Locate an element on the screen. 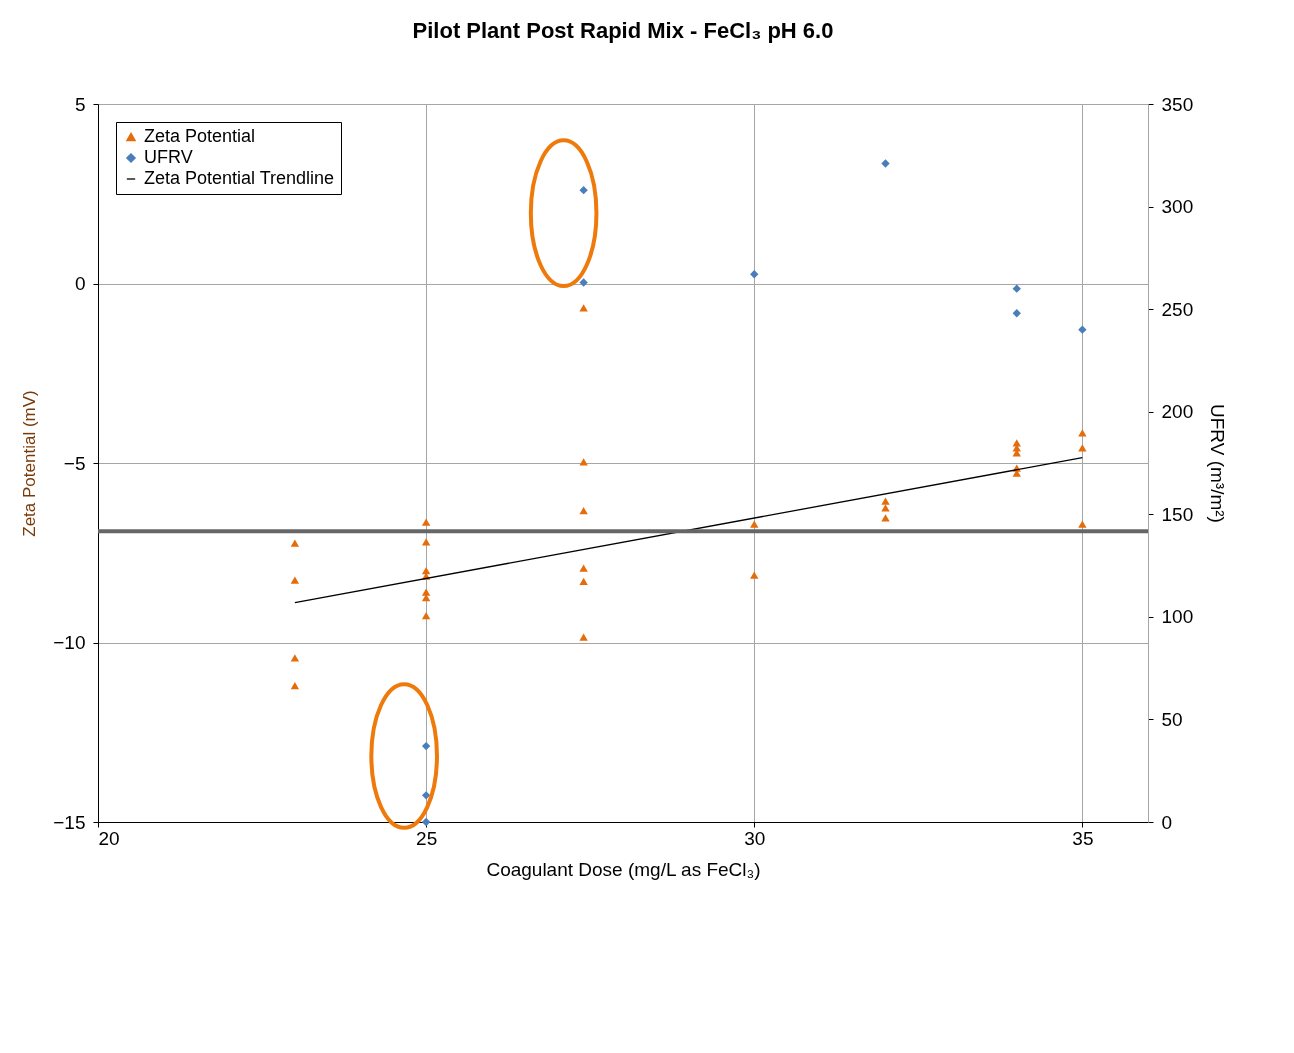 This screenshot has height=1053, width=1294. y2-tick-label: 350 is located at coordinates (1177, 104).